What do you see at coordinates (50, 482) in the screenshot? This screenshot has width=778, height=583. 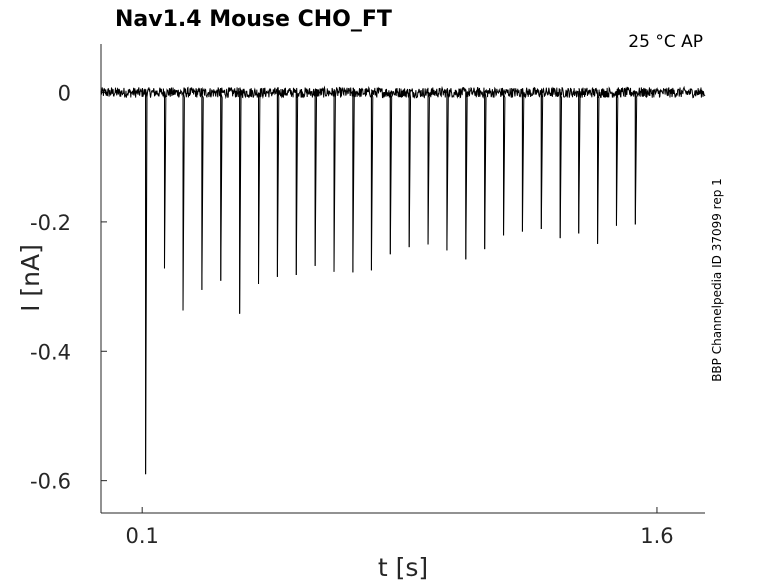 I see `y-tick-label: -0.6` at bounding box center [50, 482].